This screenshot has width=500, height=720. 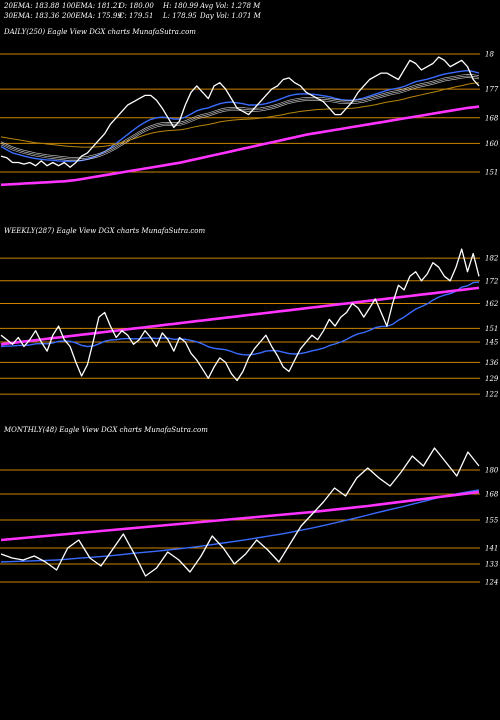 What do you see at coordinates (492, 281) in the screenshot?
I see `y-tick-label: 172` at bounding box center [492, 281].